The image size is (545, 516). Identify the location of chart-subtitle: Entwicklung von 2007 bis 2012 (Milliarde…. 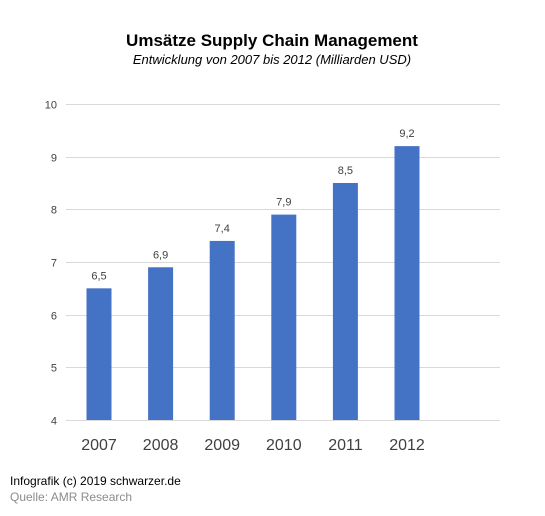
(272, 59).